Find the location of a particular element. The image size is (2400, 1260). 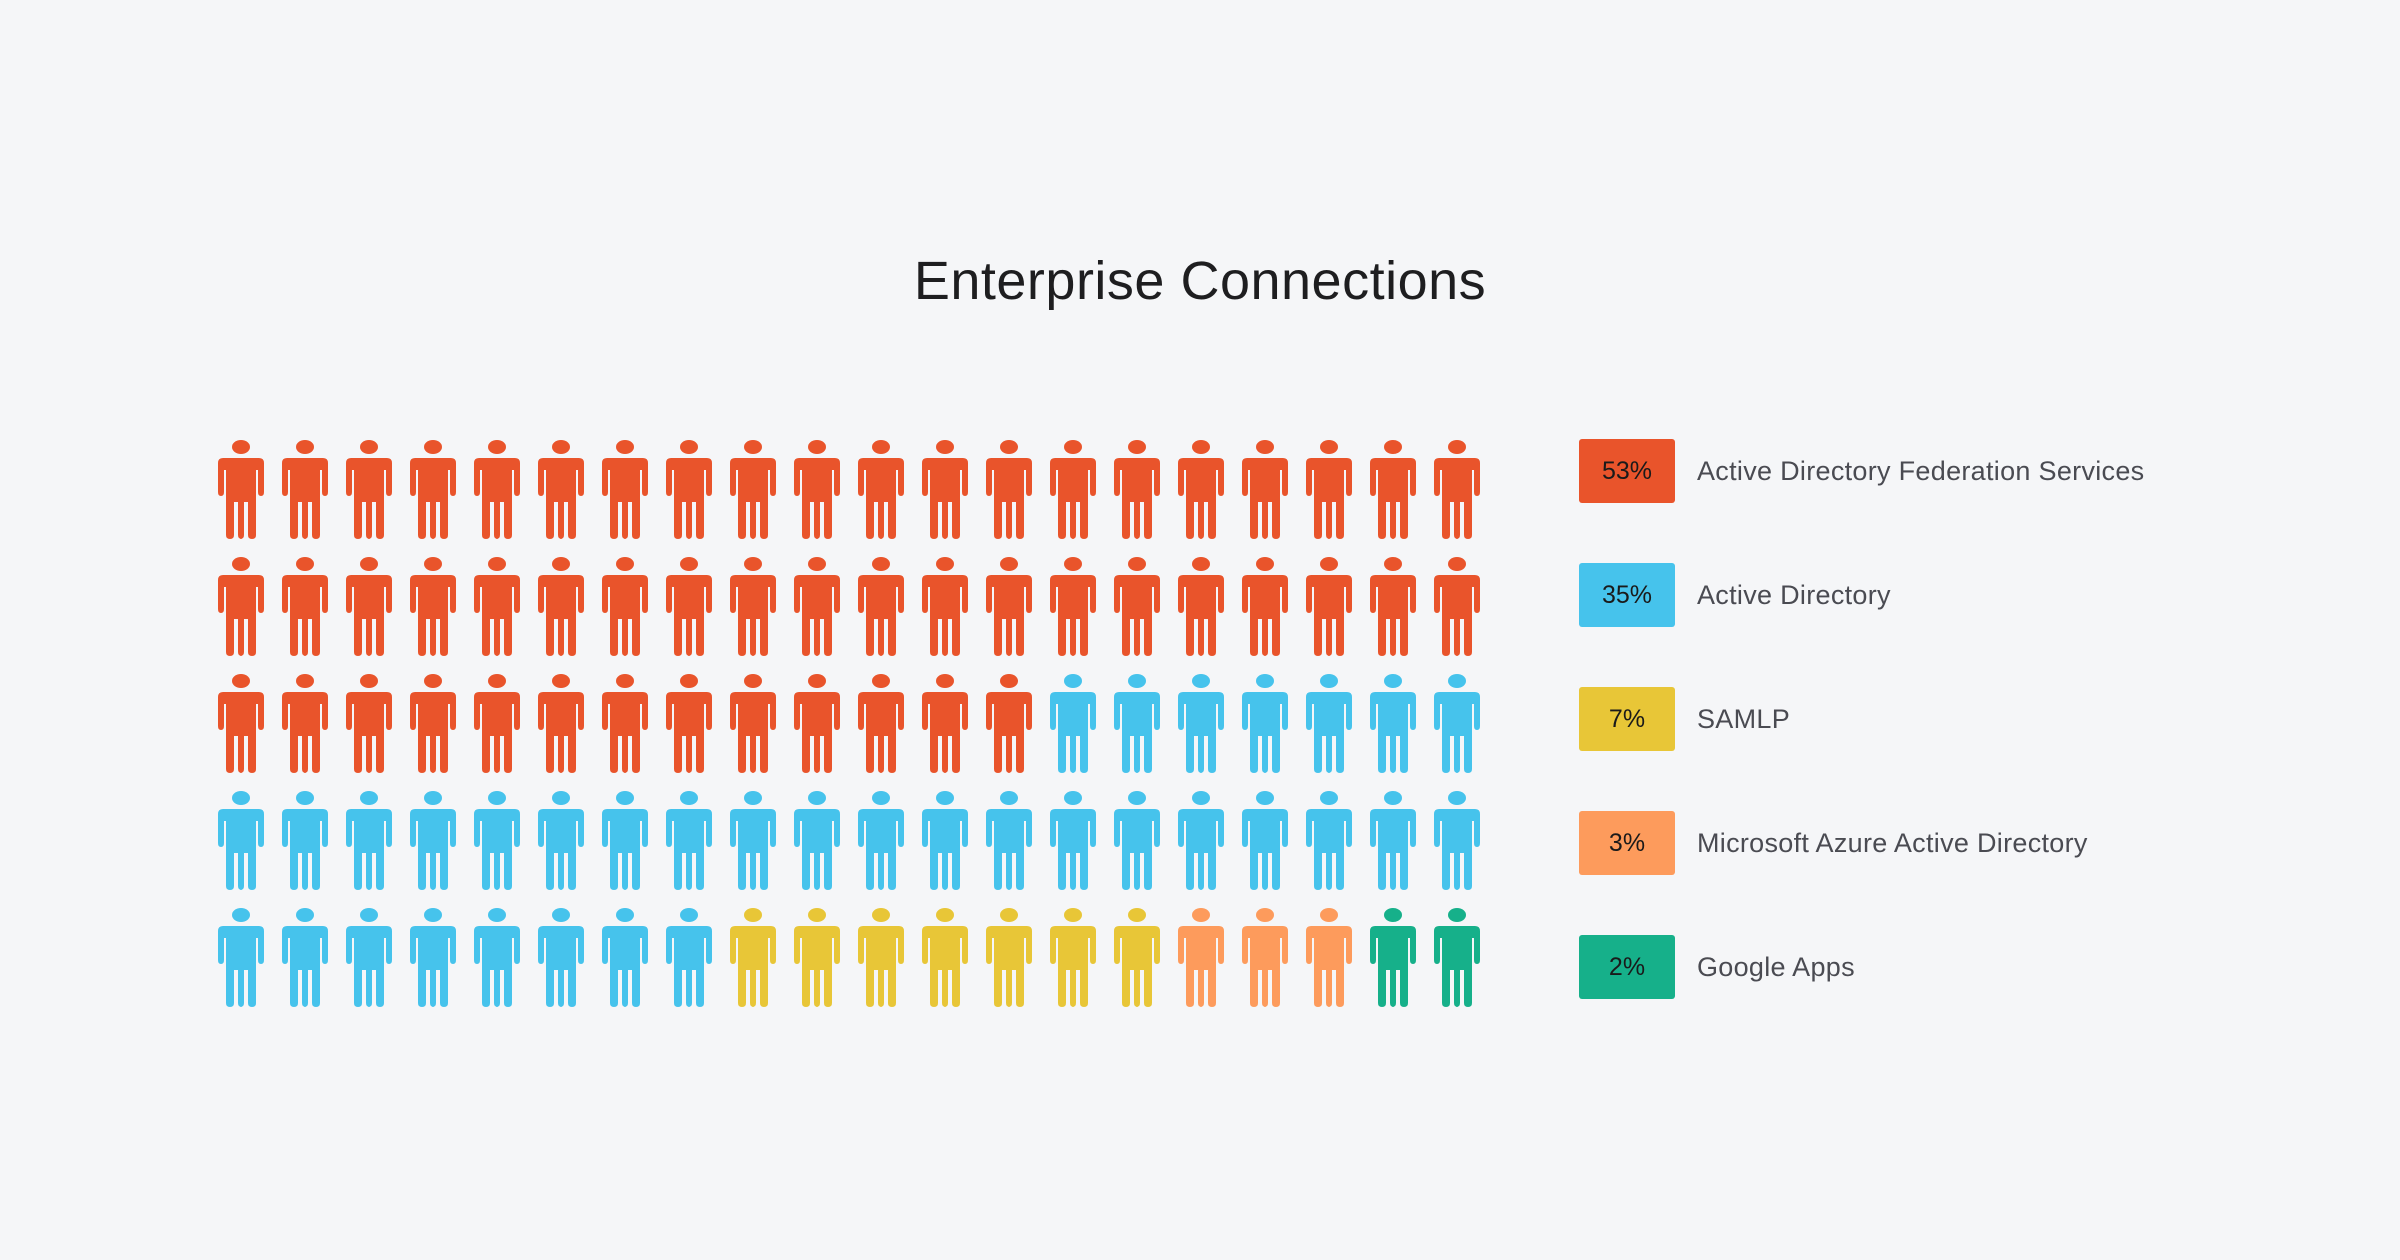

legend-item-active-directory: 35% Active Directory is located at coordinates (1979, 595).